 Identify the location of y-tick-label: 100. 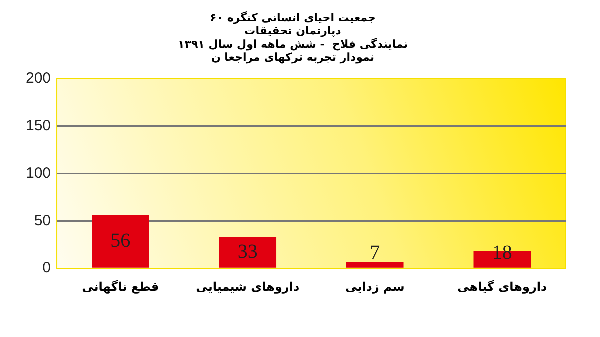
(39, 173).